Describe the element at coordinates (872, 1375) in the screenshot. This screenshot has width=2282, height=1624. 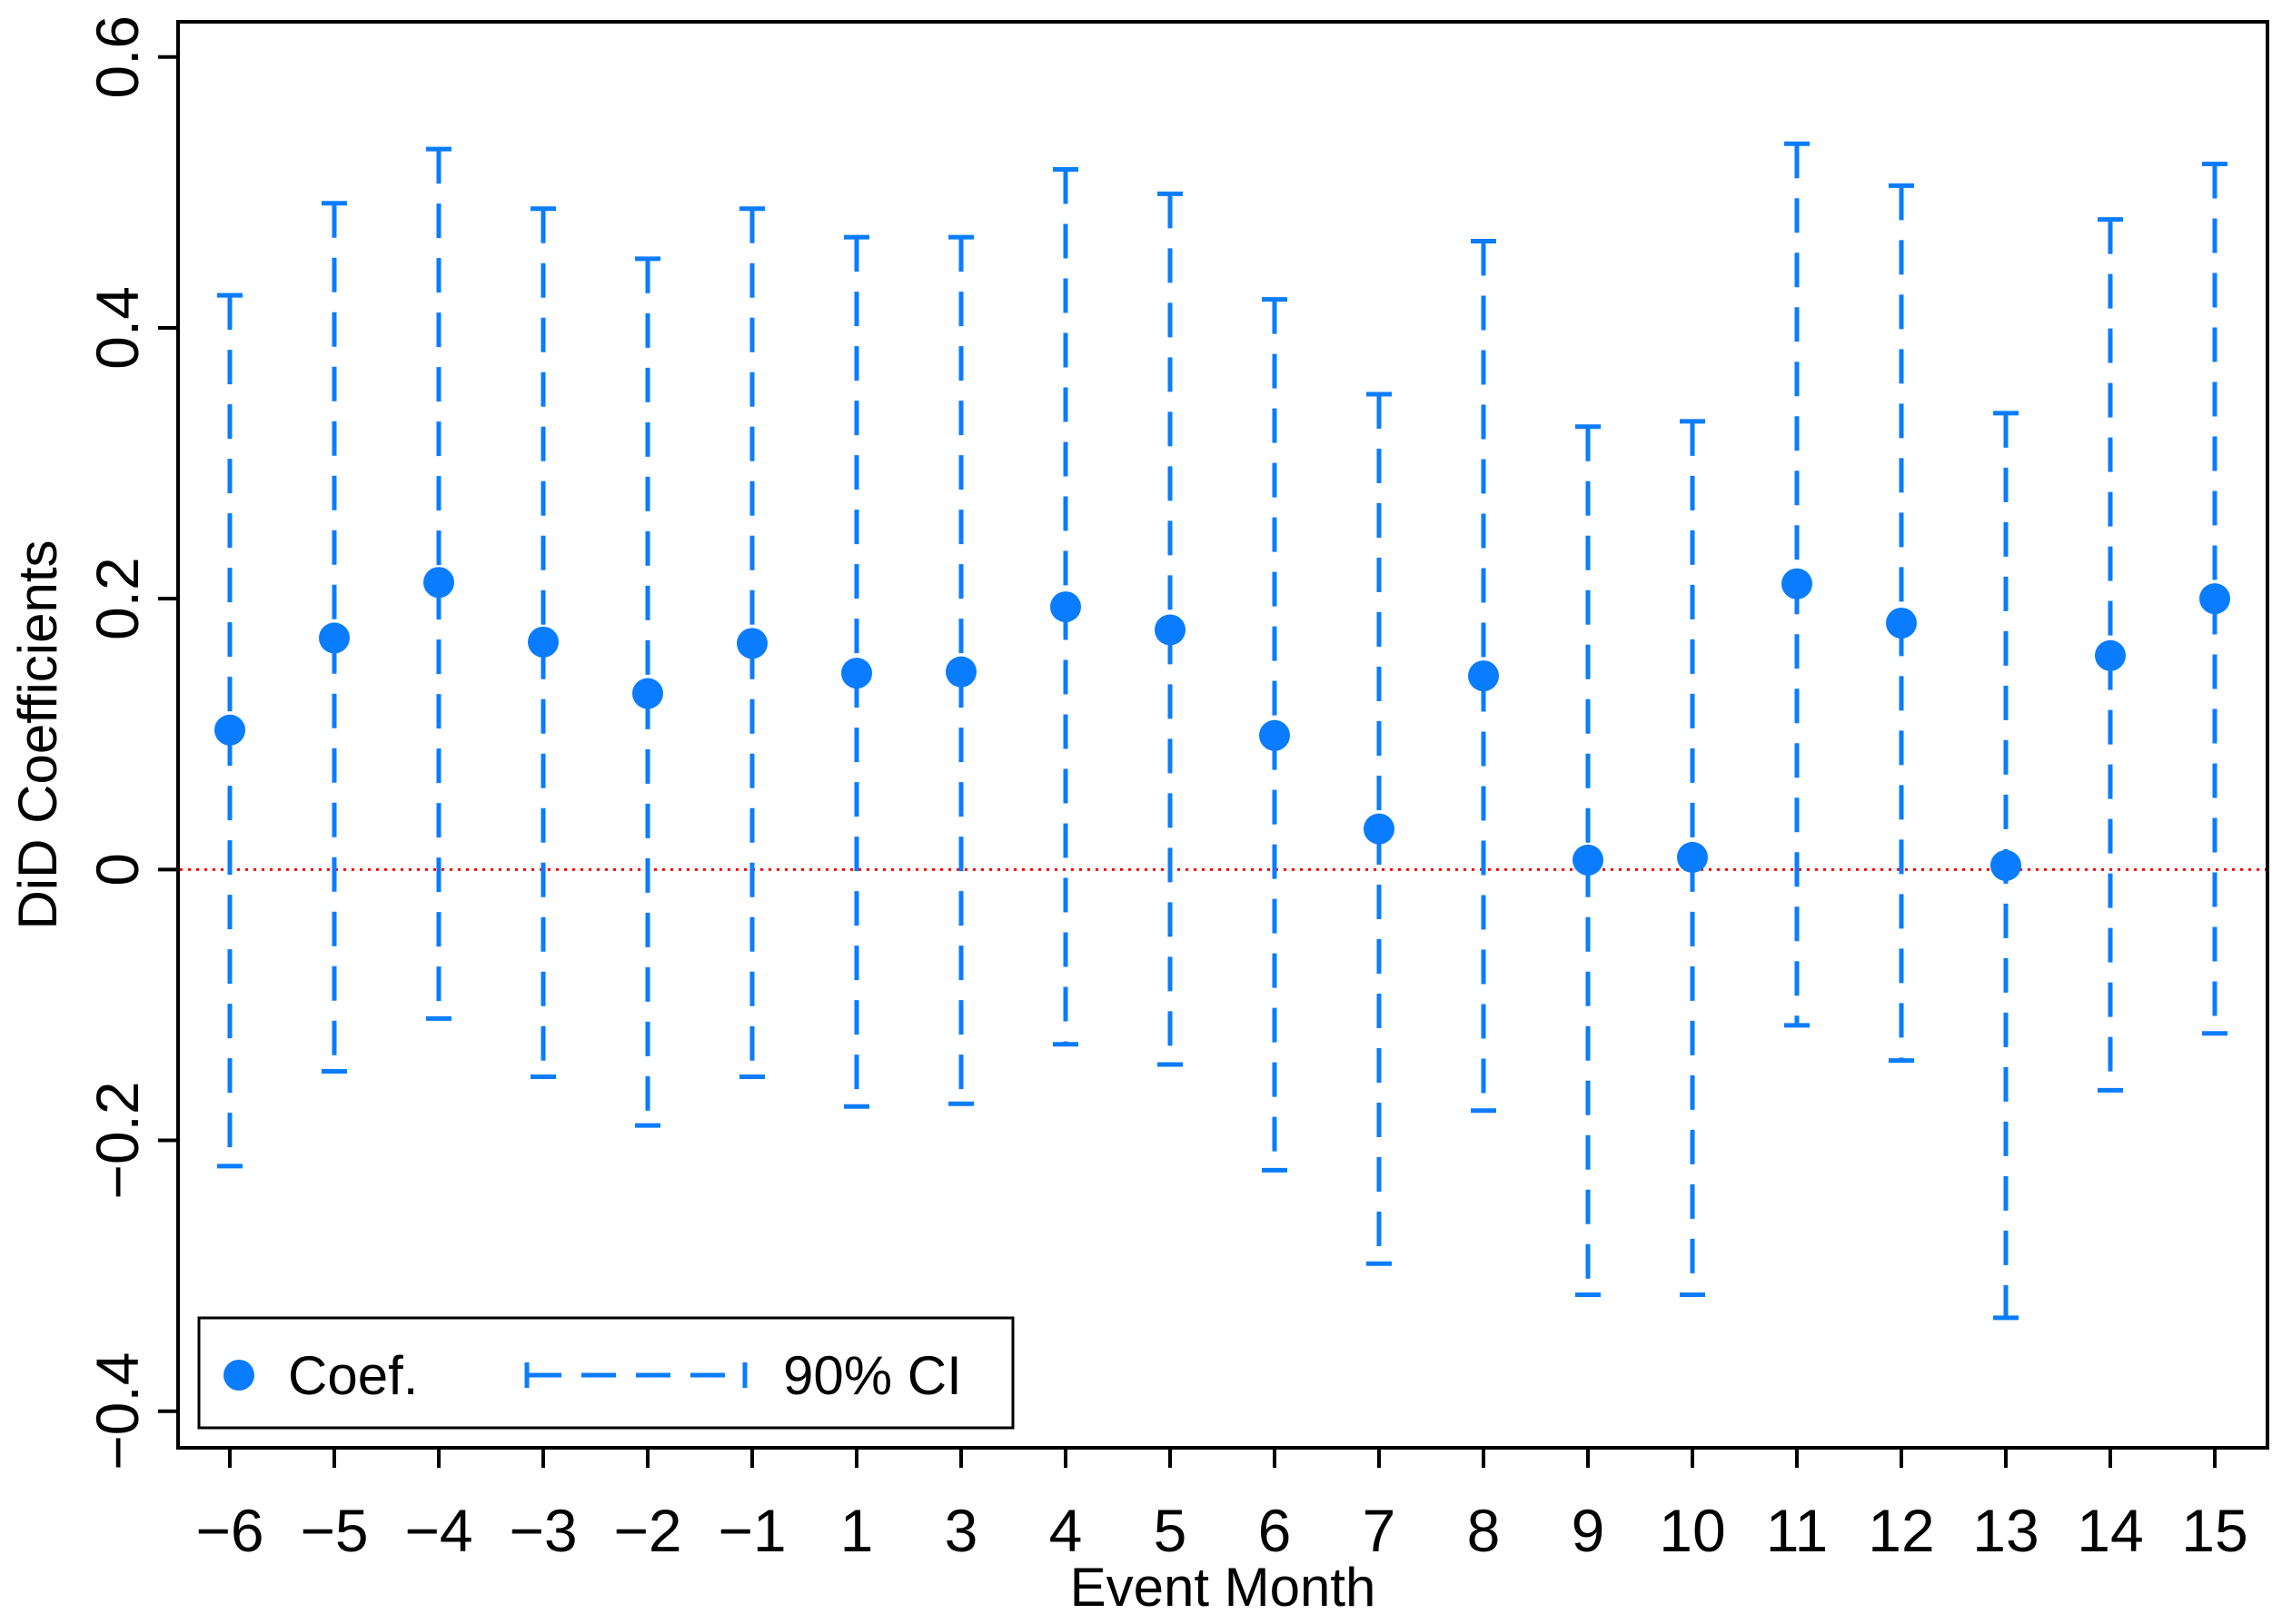
I see `legend-ci-label: 90% CI` at that location.